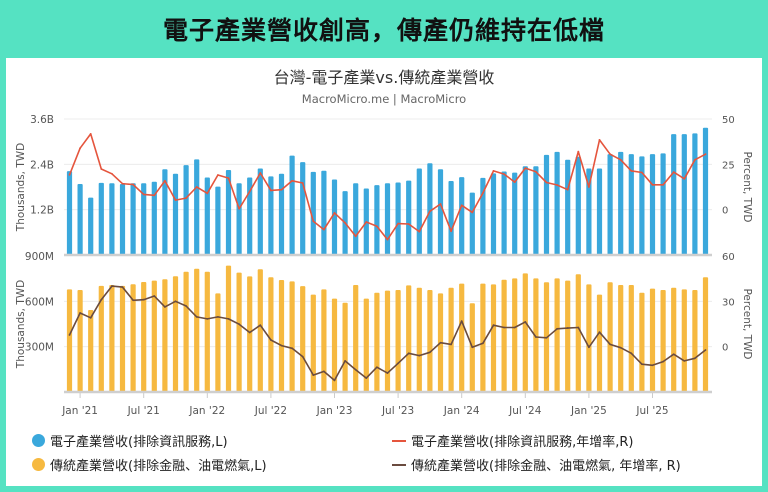 This screenshot has width=768, height=492. Describe the element at coordinates (130, 440) in the screenshot. I see `legend-item-electronics-revenue: 電子產業營收(排除資訊服務,L)` at that location.